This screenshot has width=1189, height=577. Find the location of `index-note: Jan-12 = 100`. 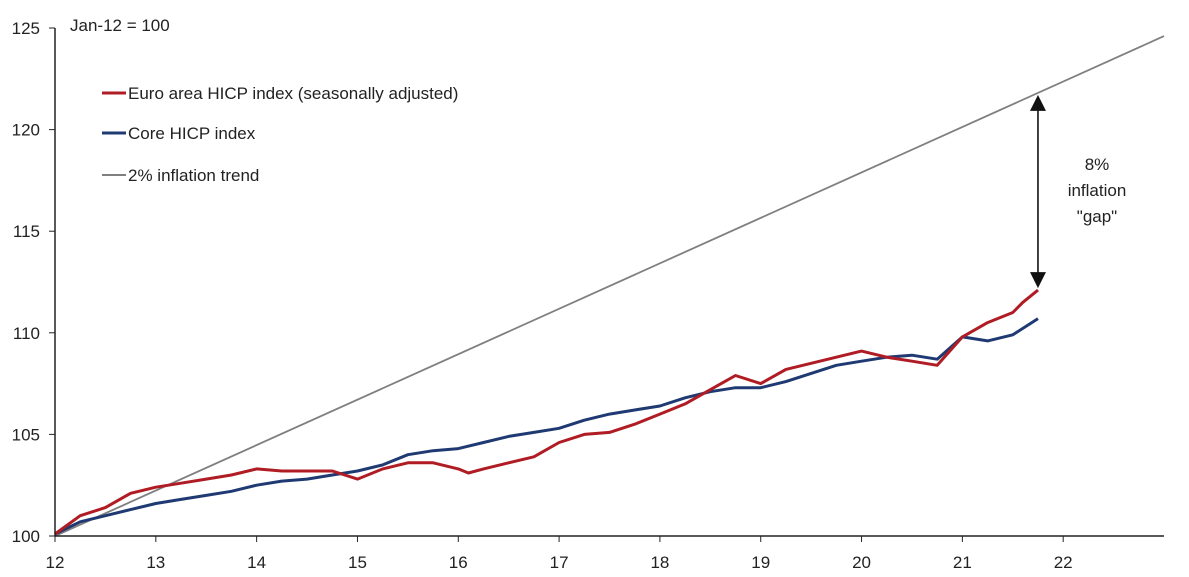

index-note: Jan-12 = 100 is located at coordinates (120, 25).